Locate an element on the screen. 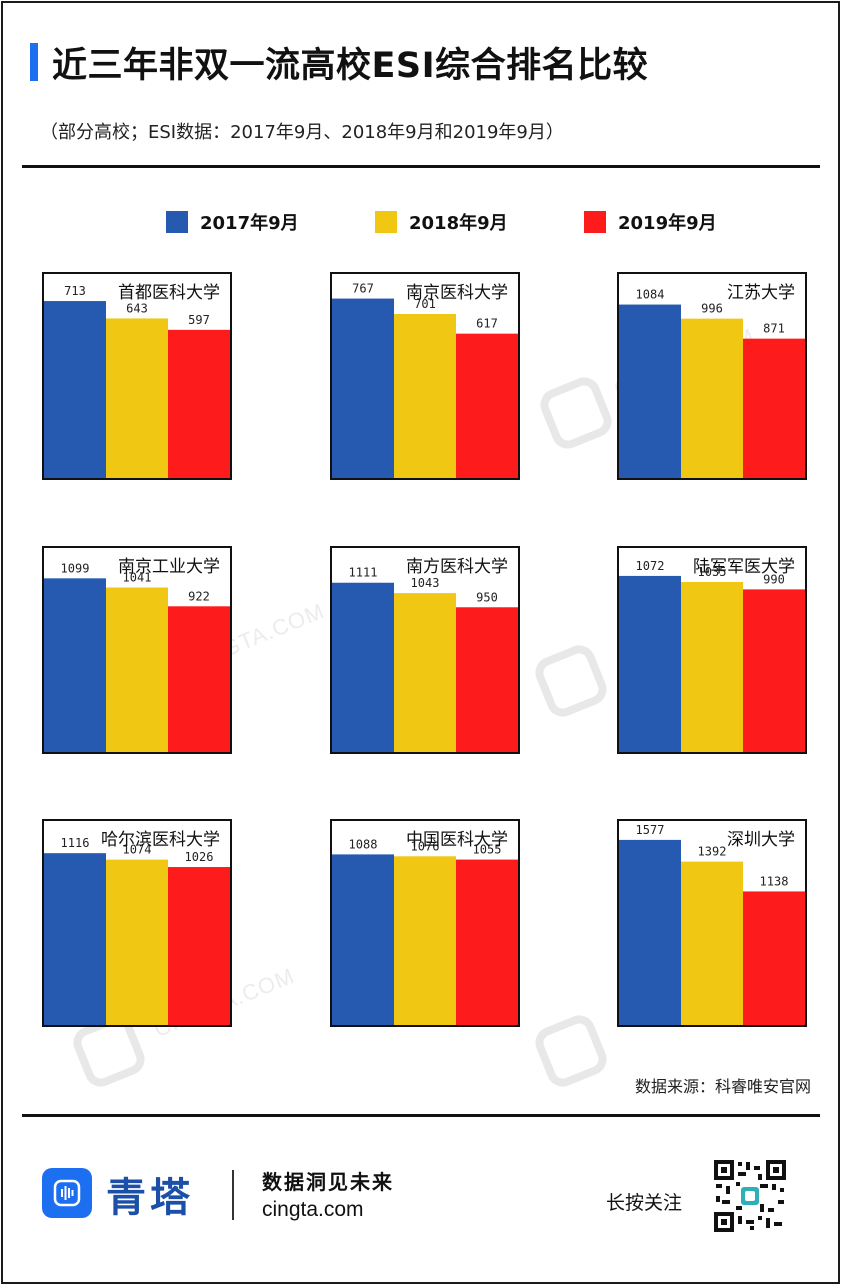 This screenshot has height=1285, width=841. bar-chart: 767 701 617 南京医科大学 is located at coordinates (425, 376).